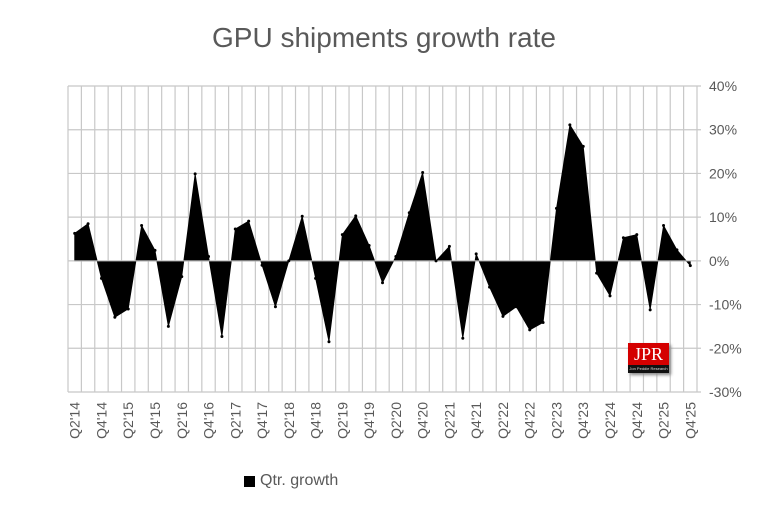  I want to click on logo-subtext: Jon Peddie Research, so click(648, 369).